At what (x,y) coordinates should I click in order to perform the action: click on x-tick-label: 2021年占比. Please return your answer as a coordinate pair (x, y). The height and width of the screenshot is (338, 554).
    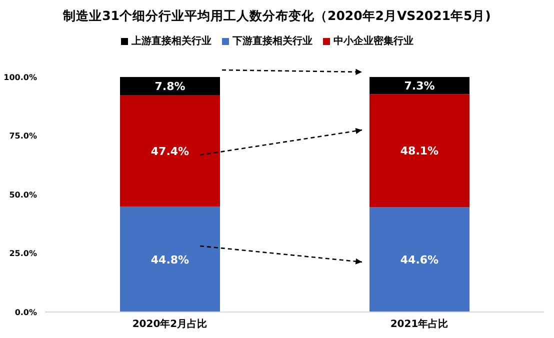
    Looking at the image, I should click on (419, 324).